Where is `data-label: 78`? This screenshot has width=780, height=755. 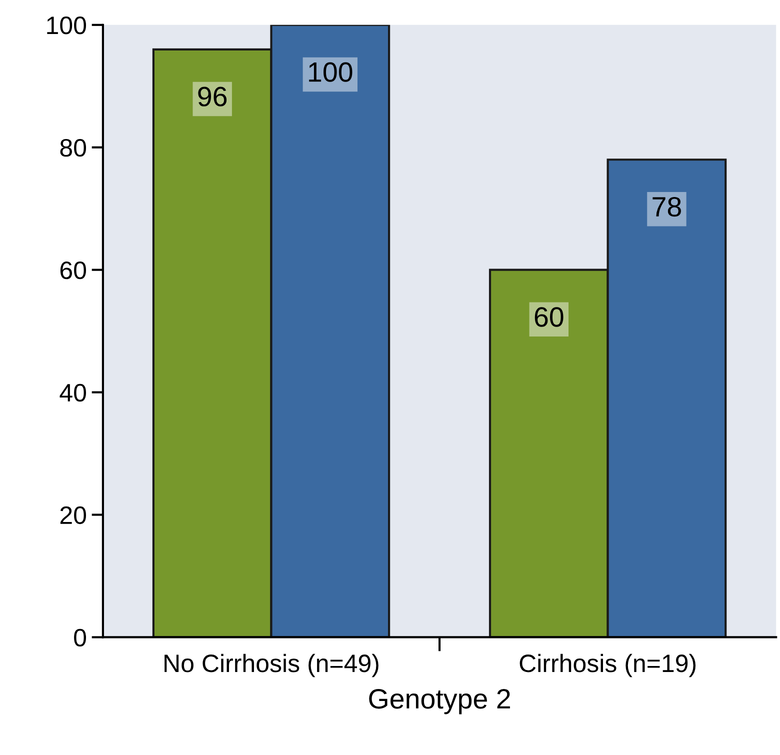 data-label: 78 is located at coordinates (666, 206).